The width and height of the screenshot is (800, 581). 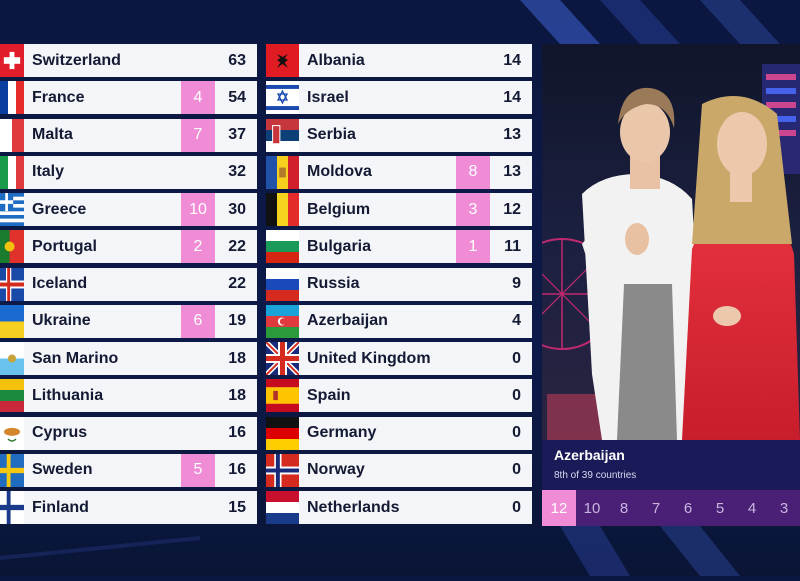 What do you see at coordinates (282, 507) in the screenshot?
I see `netherlands-flag-icon` at bounding box center [282, 507].